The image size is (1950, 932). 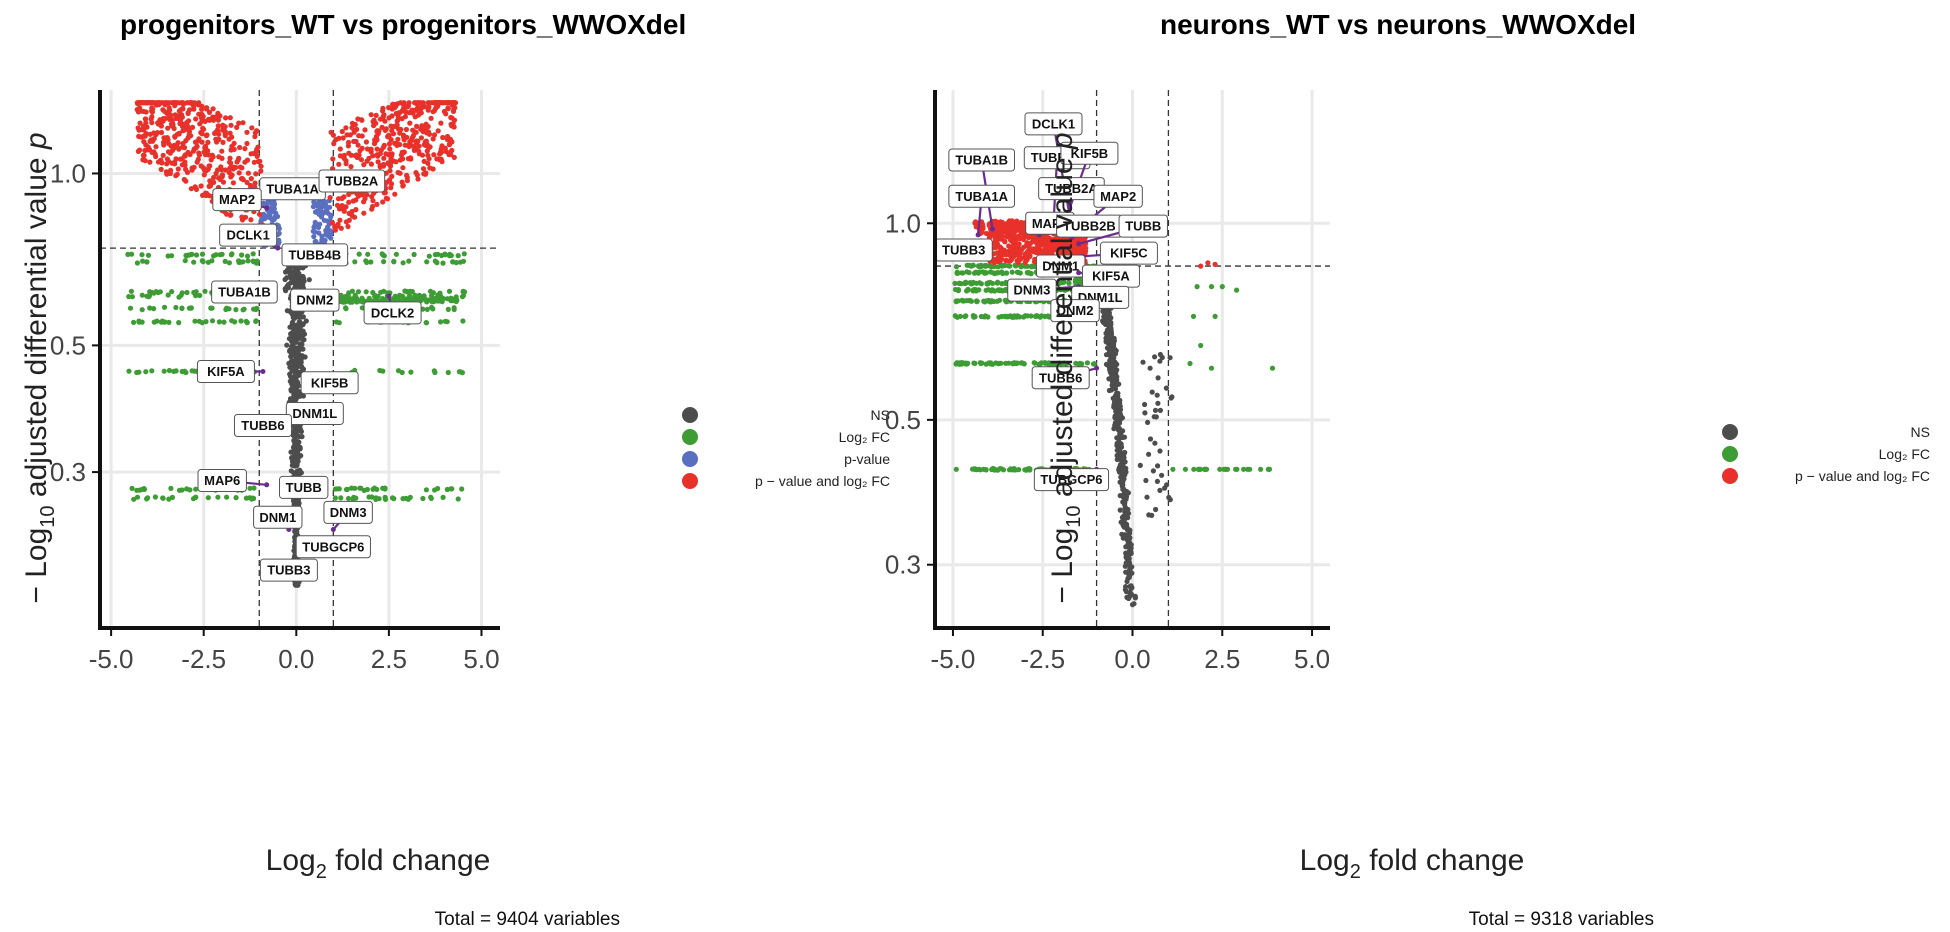 I want to click on y-tick-label: 0.5, so click(x=903, y=420).